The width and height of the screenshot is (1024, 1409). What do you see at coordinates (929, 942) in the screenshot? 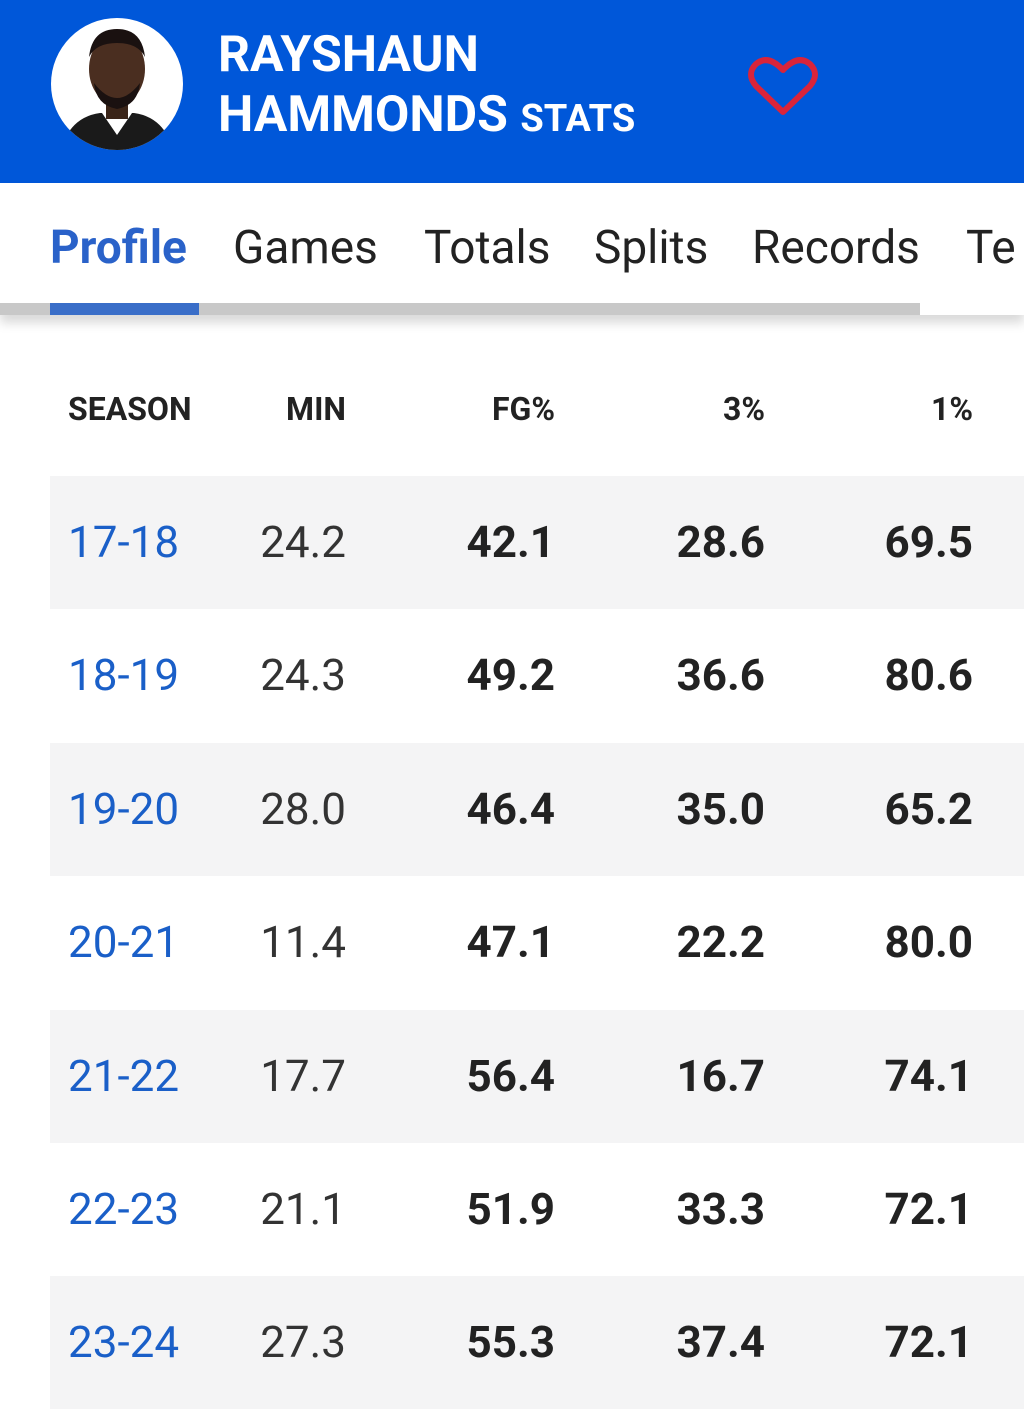
I see `ft-pct-cell: 80.0` at bounding box center [929, 942].